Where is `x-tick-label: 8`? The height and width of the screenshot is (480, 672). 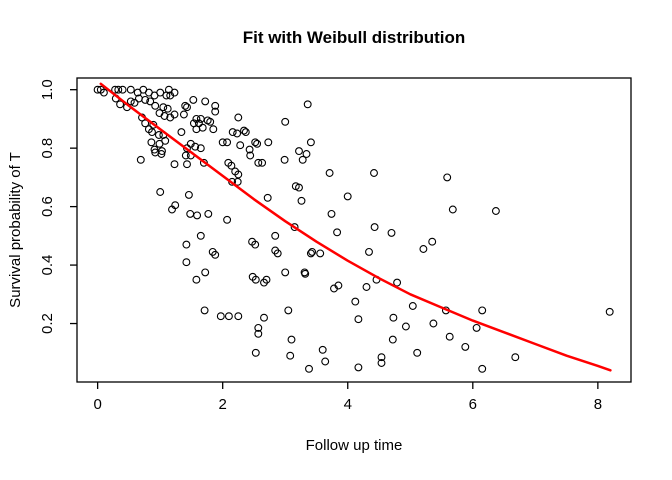
x-tick-label: 8 is located at coordinates (598, 404).